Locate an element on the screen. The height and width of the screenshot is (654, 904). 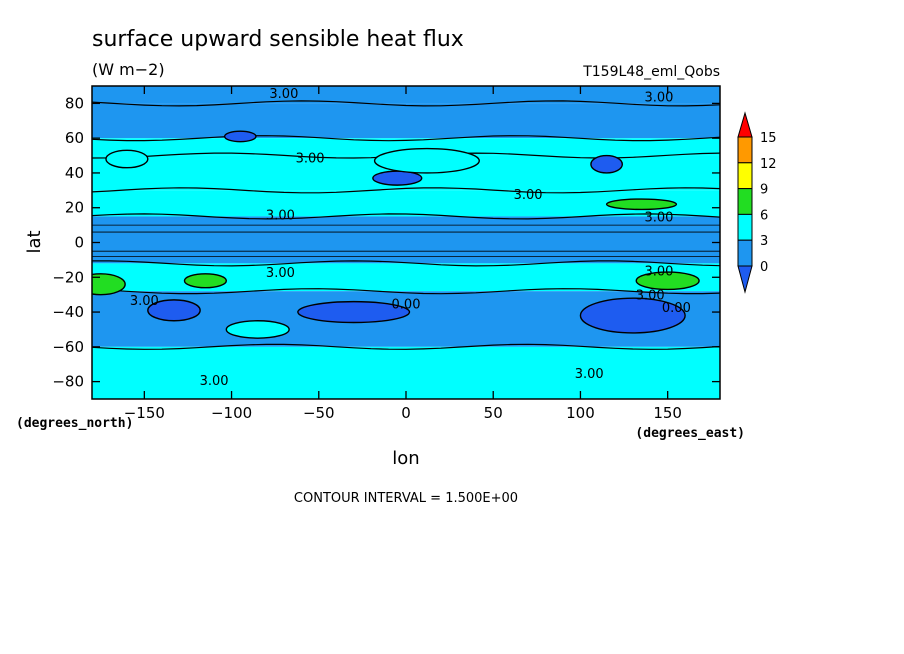
x-units-label: (degrees_east) is located at coordinates (690, 433).